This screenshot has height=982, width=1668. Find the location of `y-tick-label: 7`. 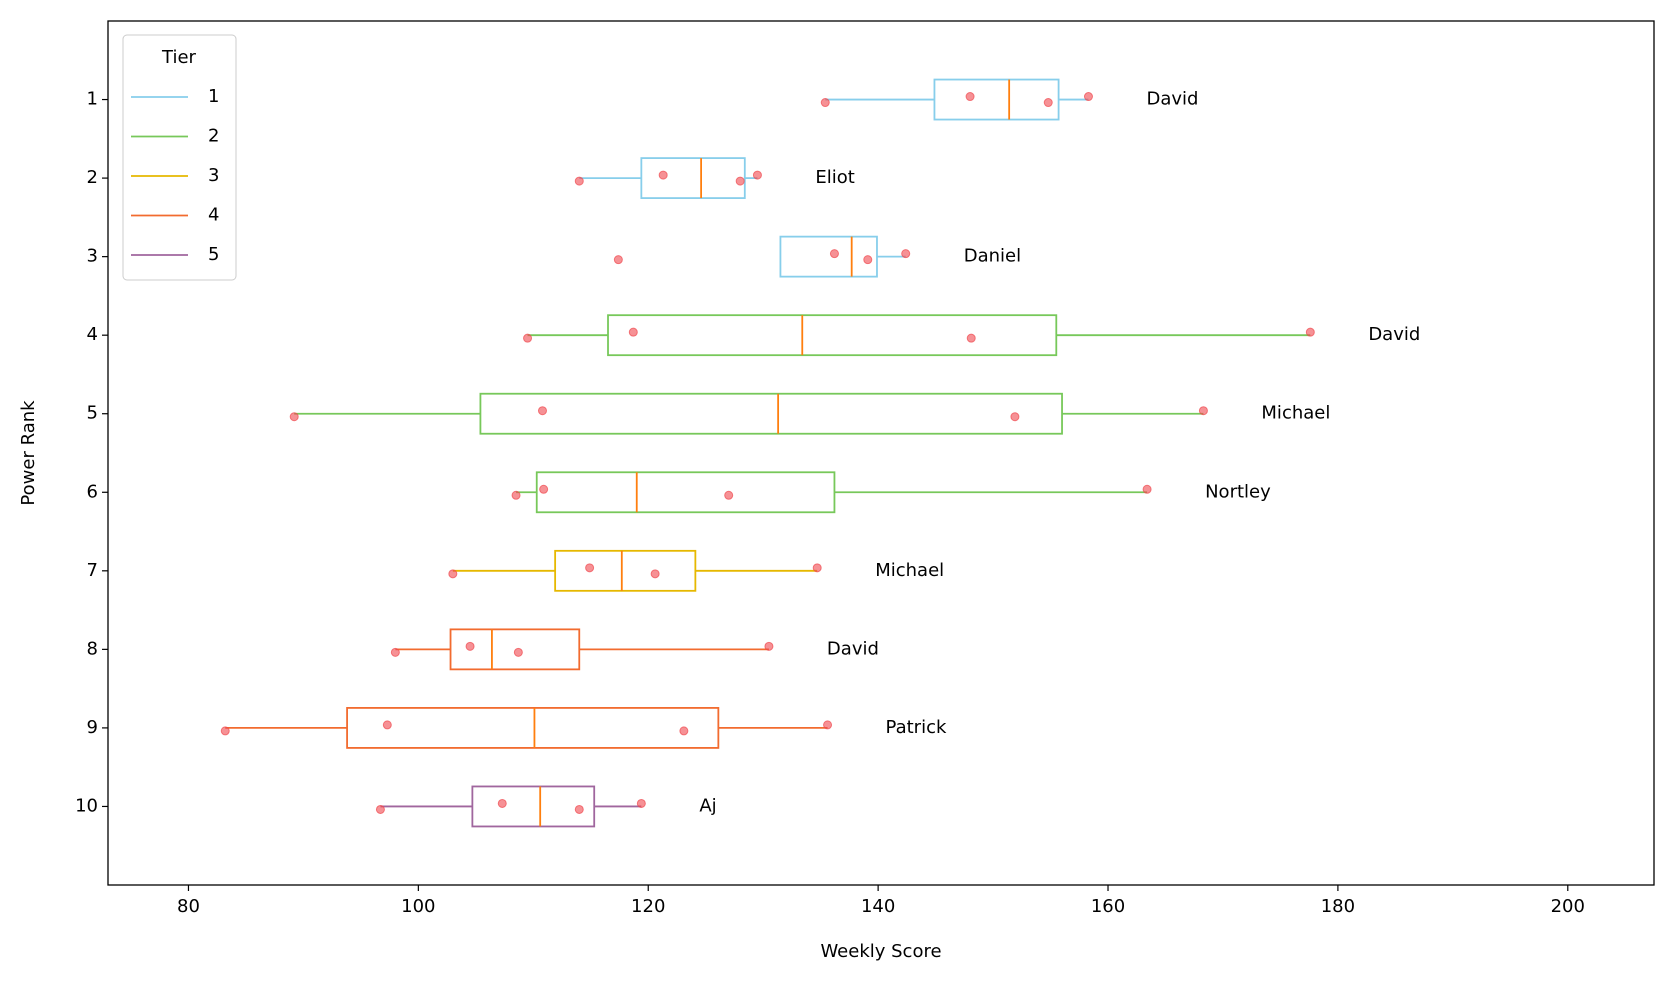

y-tick-label: 7 is located at coordinates (92, 570).